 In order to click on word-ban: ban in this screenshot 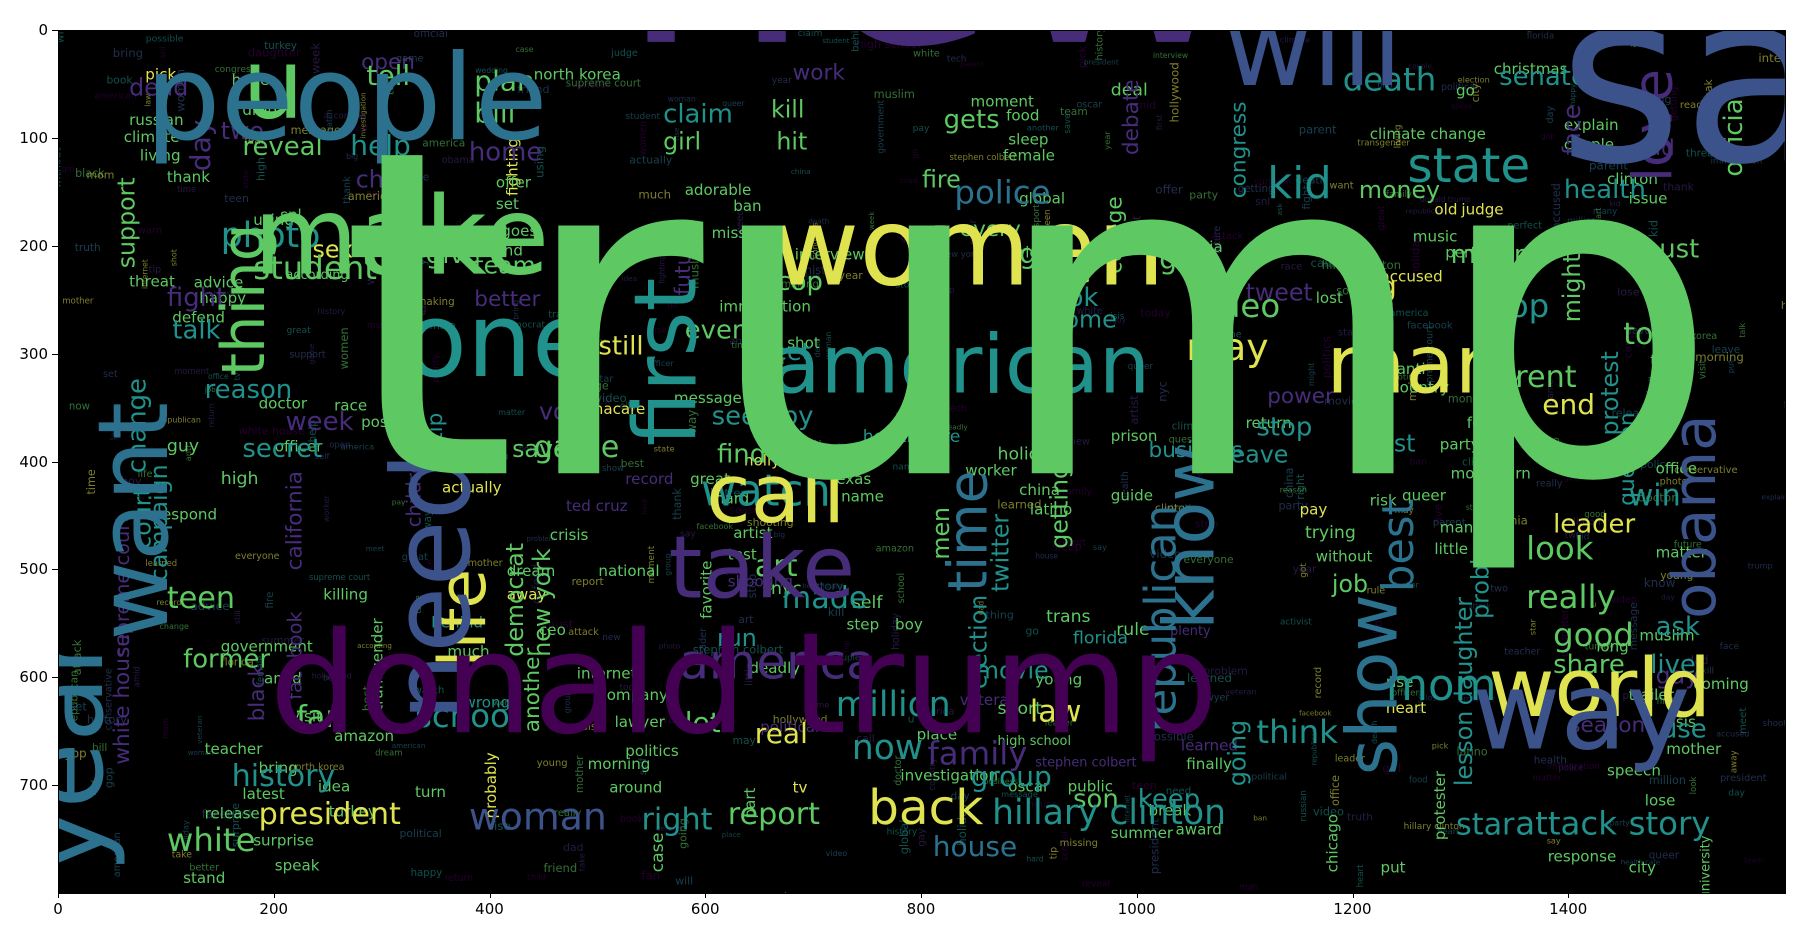, I will do `click(747, 206)`.